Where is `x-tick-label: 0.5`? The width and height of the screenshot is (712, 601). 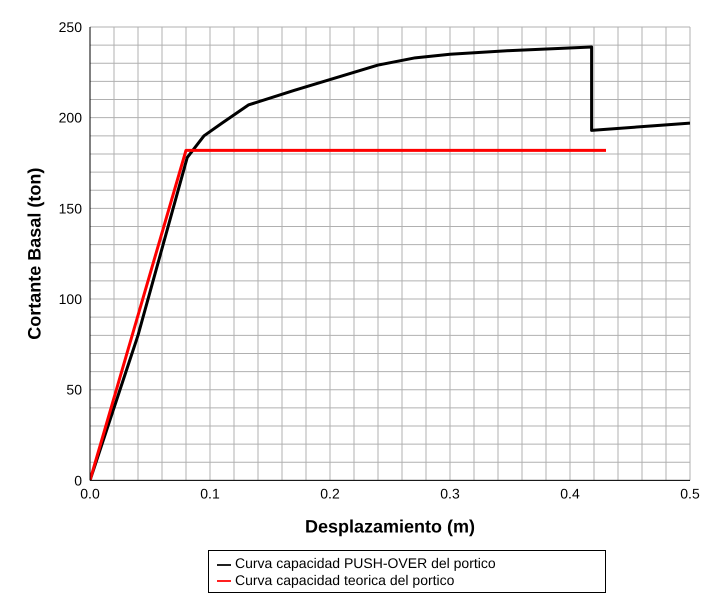
x-tick-label: 0.5 is located at coordinates (690, 493).